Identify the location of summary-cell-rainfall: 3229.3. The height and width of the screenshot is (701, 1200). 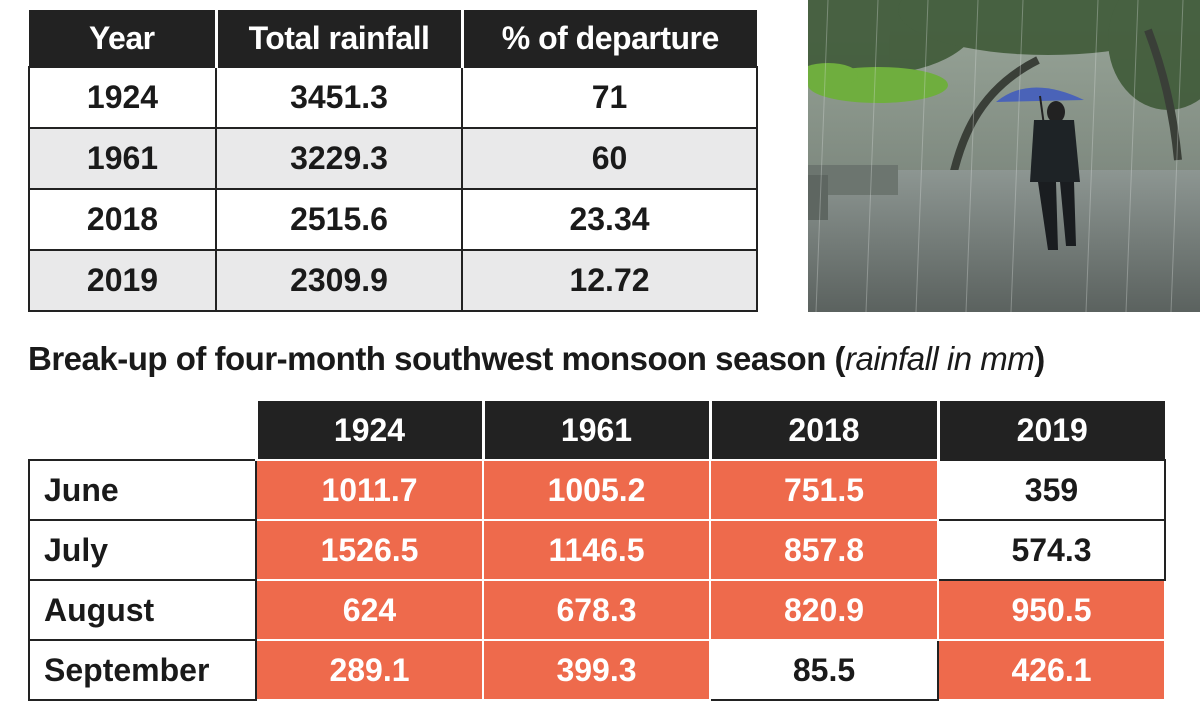
(339, 158).